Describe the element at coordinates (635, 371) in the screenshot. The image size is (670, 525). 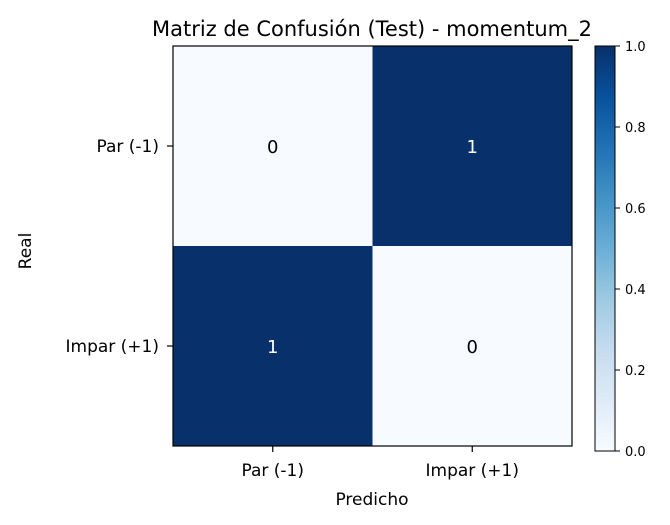
I see `colorbar-tick-label: 0.2` at that location.